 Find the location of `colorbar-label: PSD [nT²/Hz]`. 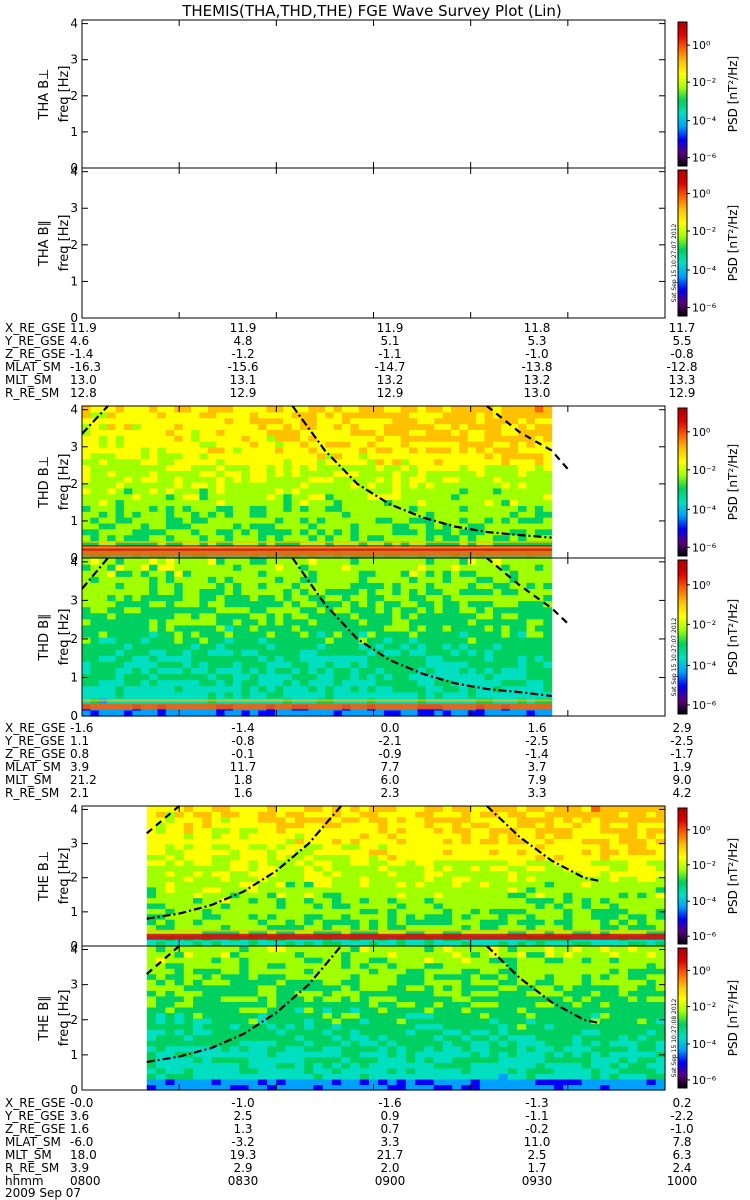

colorbar-label: PSD [nT²/Hz] is located at coordinates (733, 637).